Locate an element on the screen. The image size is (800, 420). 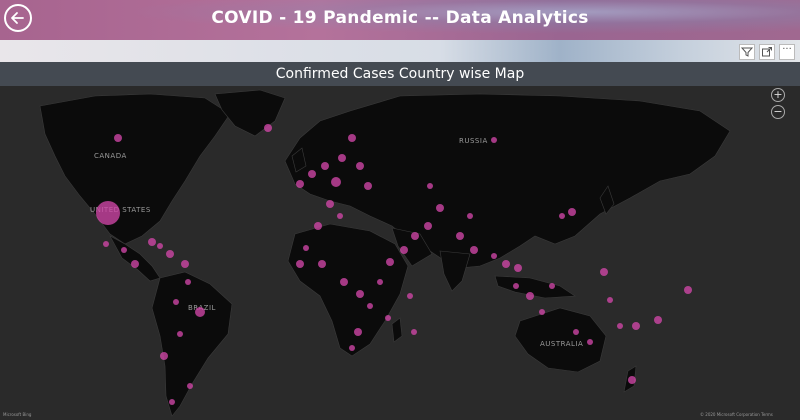
focus-mode-icon is located at coordinates (767, 52).